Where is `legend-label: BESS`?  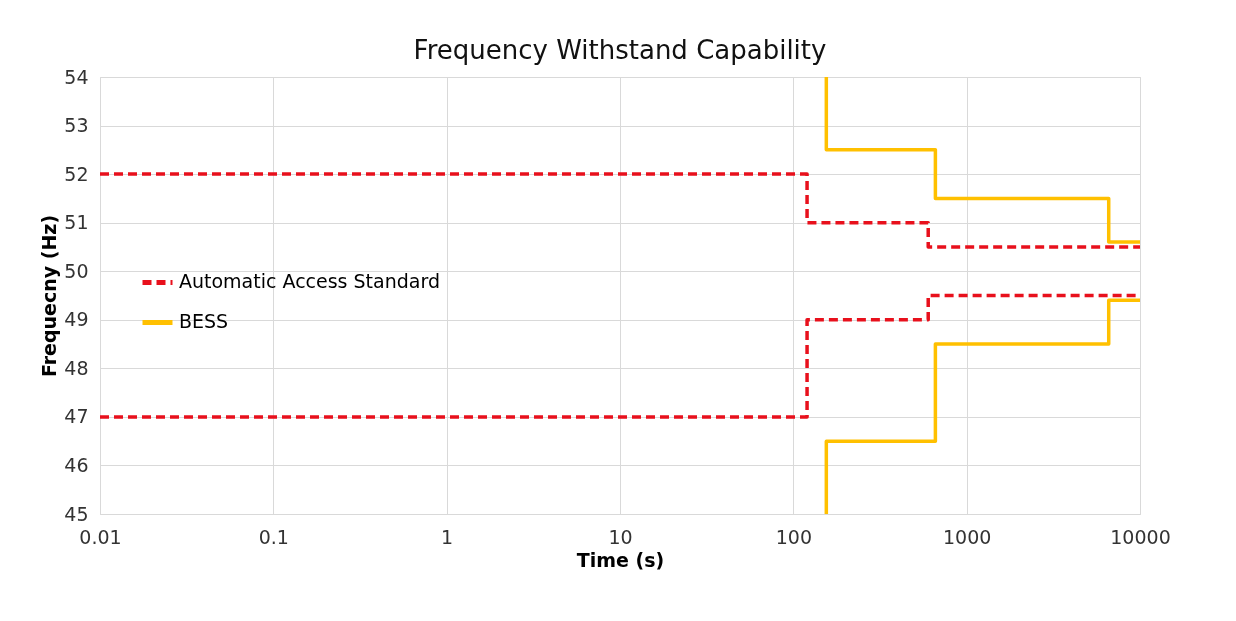 legend-label: BESS is located at coordinates (204, 321).